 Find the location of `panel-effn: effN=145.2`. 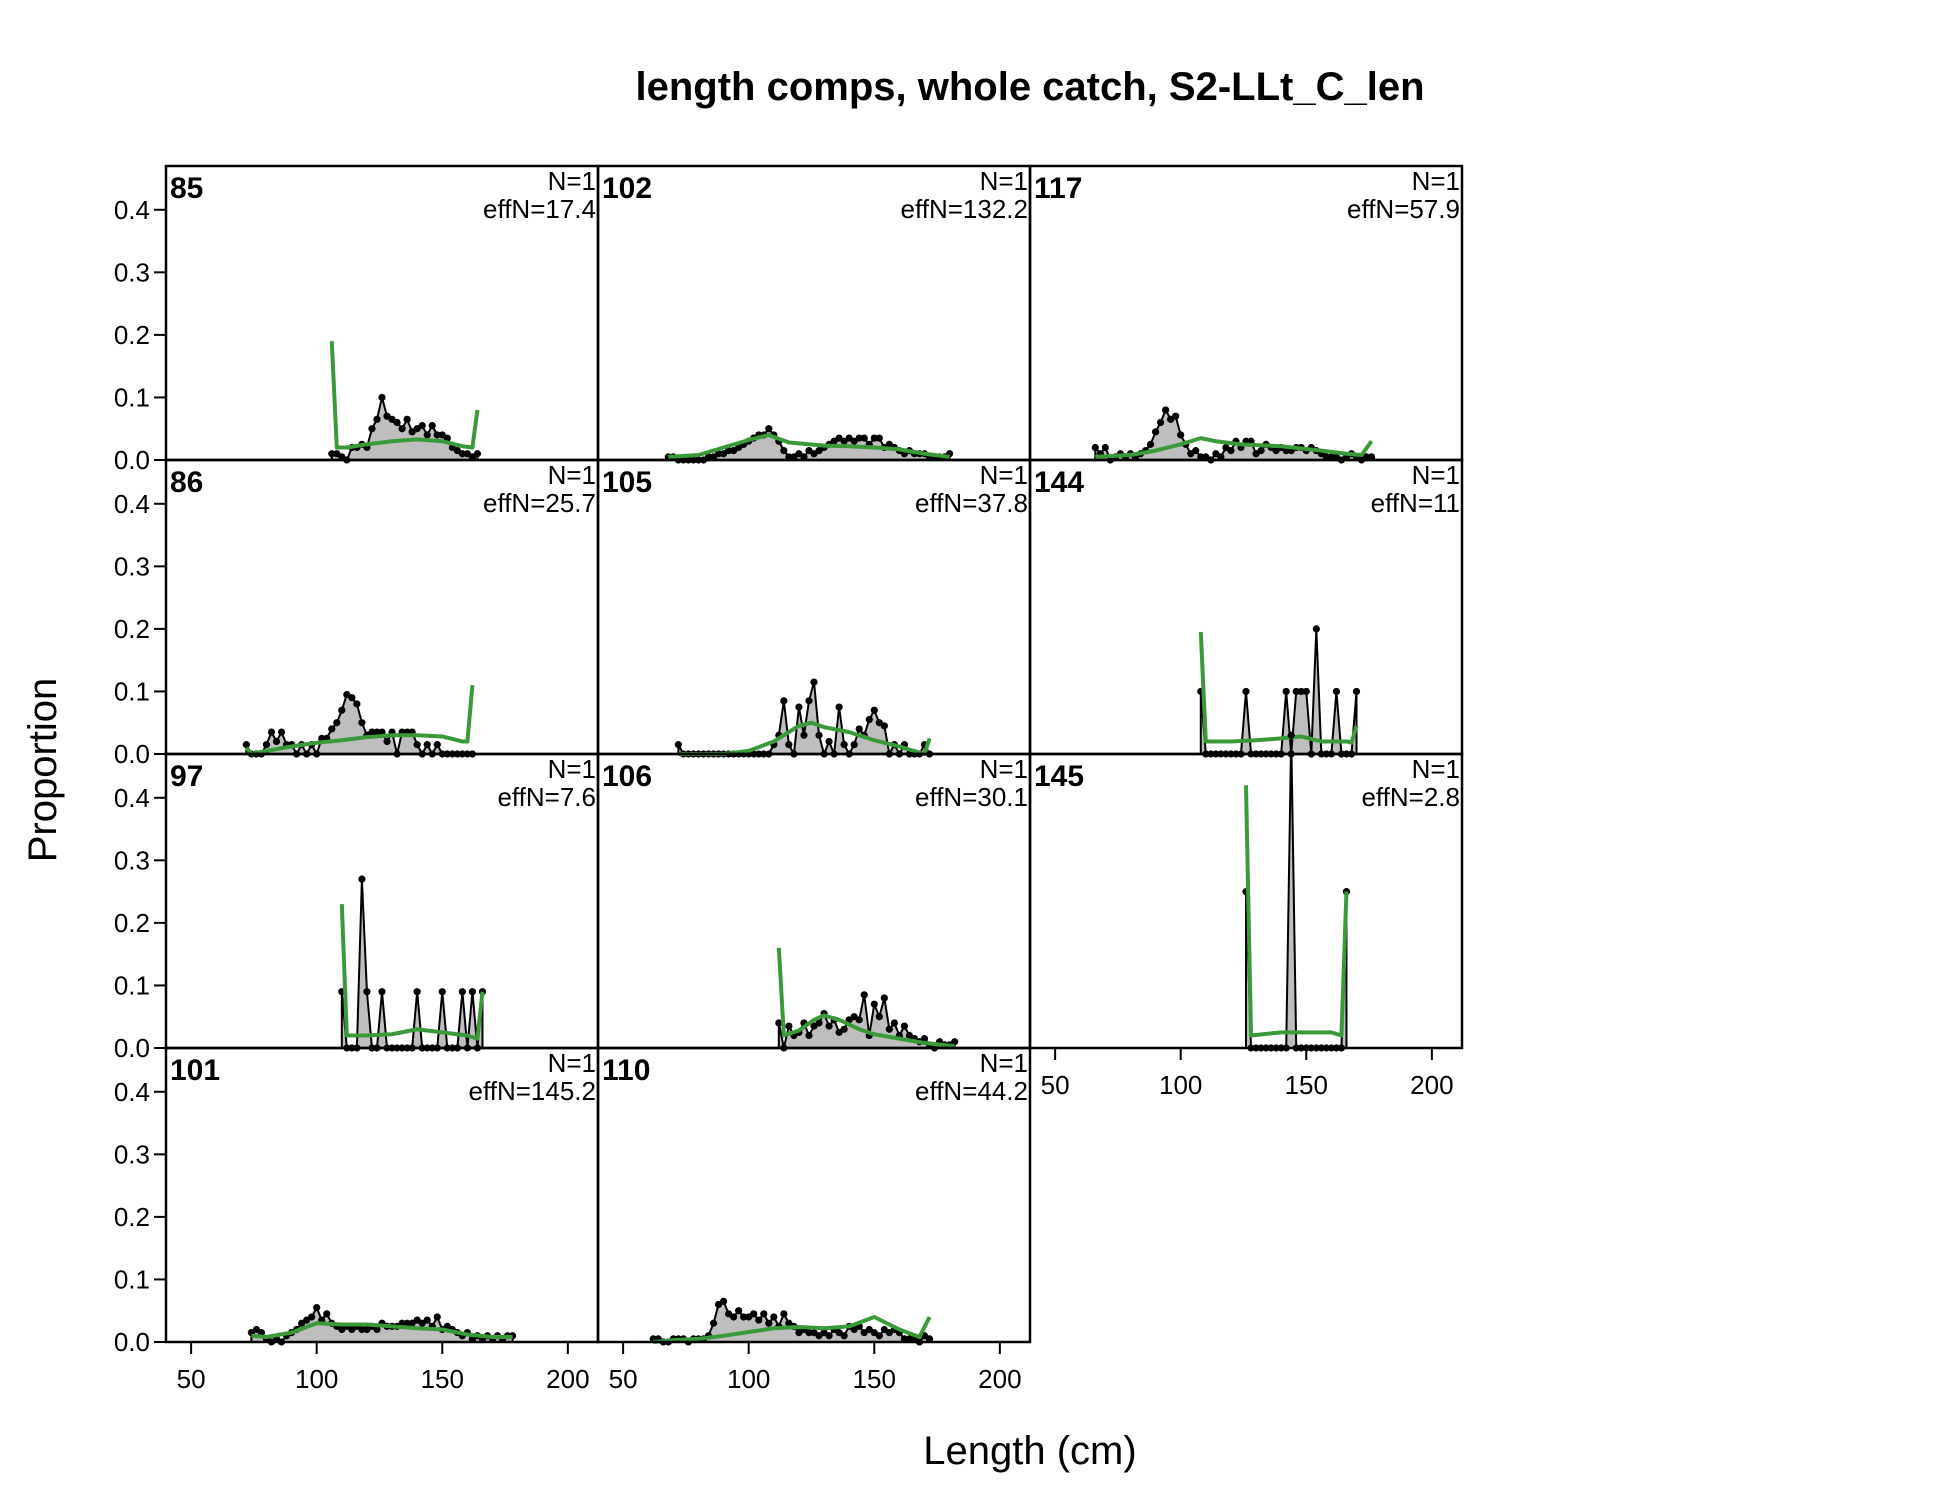

panel-effn: effN=145.2 is located at coordinates (532, 1091).